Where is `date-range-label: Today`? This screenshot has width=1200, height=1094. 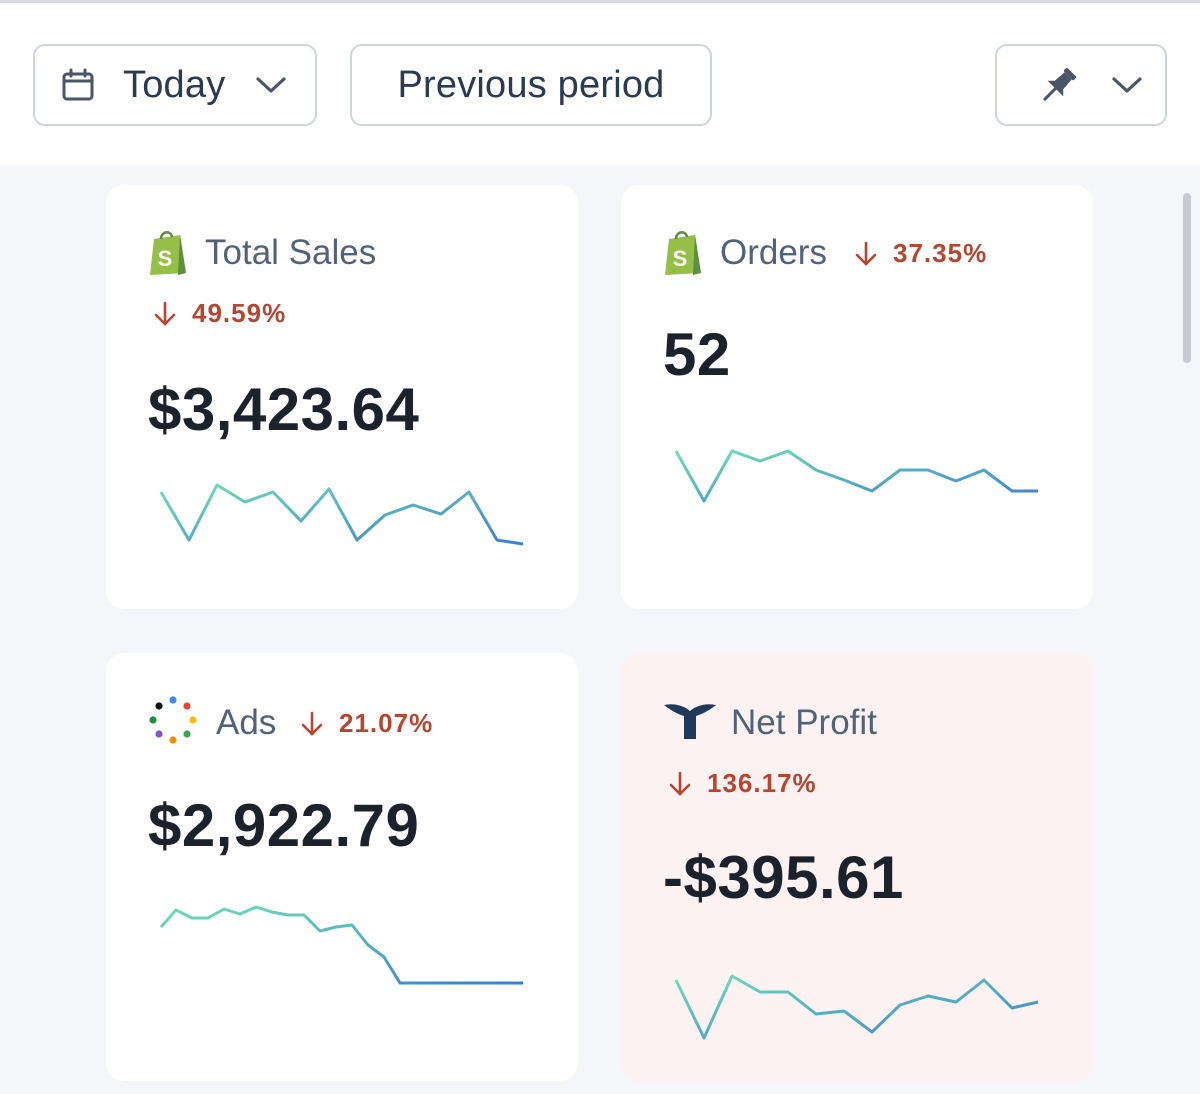 date-range-label: Today is located at coordinates (174, 84).